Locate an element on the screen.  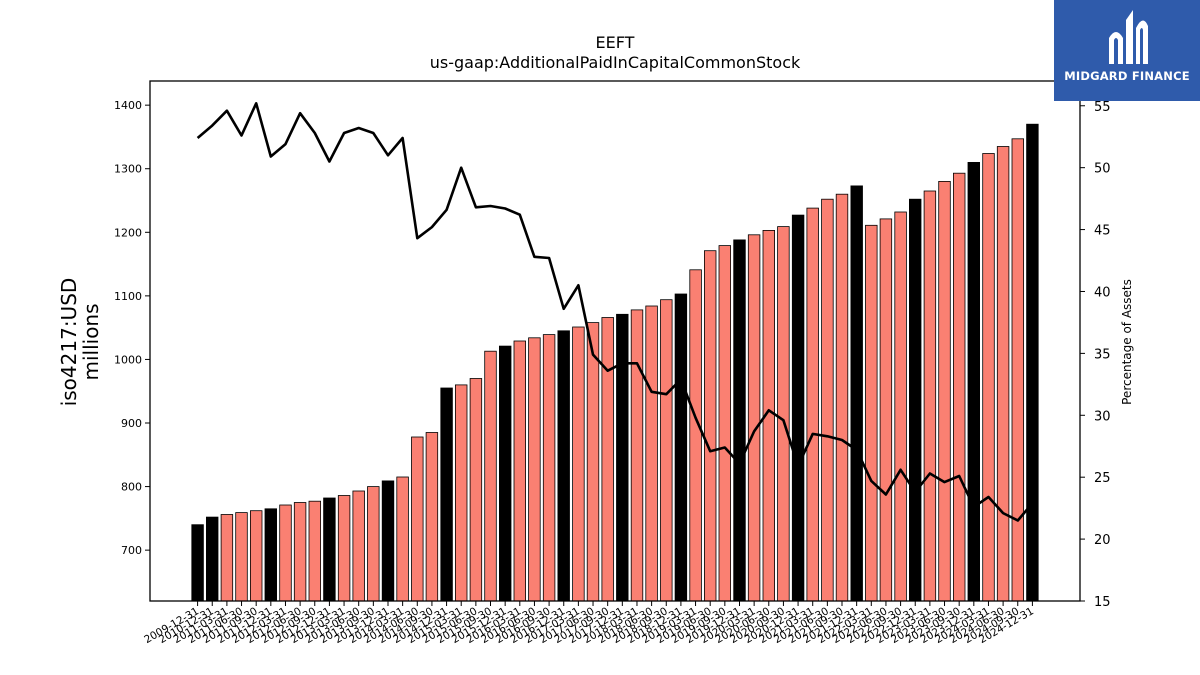
midgard-finance-logo: MIDGARD FINANCE is located at coordinates (1127, 50).